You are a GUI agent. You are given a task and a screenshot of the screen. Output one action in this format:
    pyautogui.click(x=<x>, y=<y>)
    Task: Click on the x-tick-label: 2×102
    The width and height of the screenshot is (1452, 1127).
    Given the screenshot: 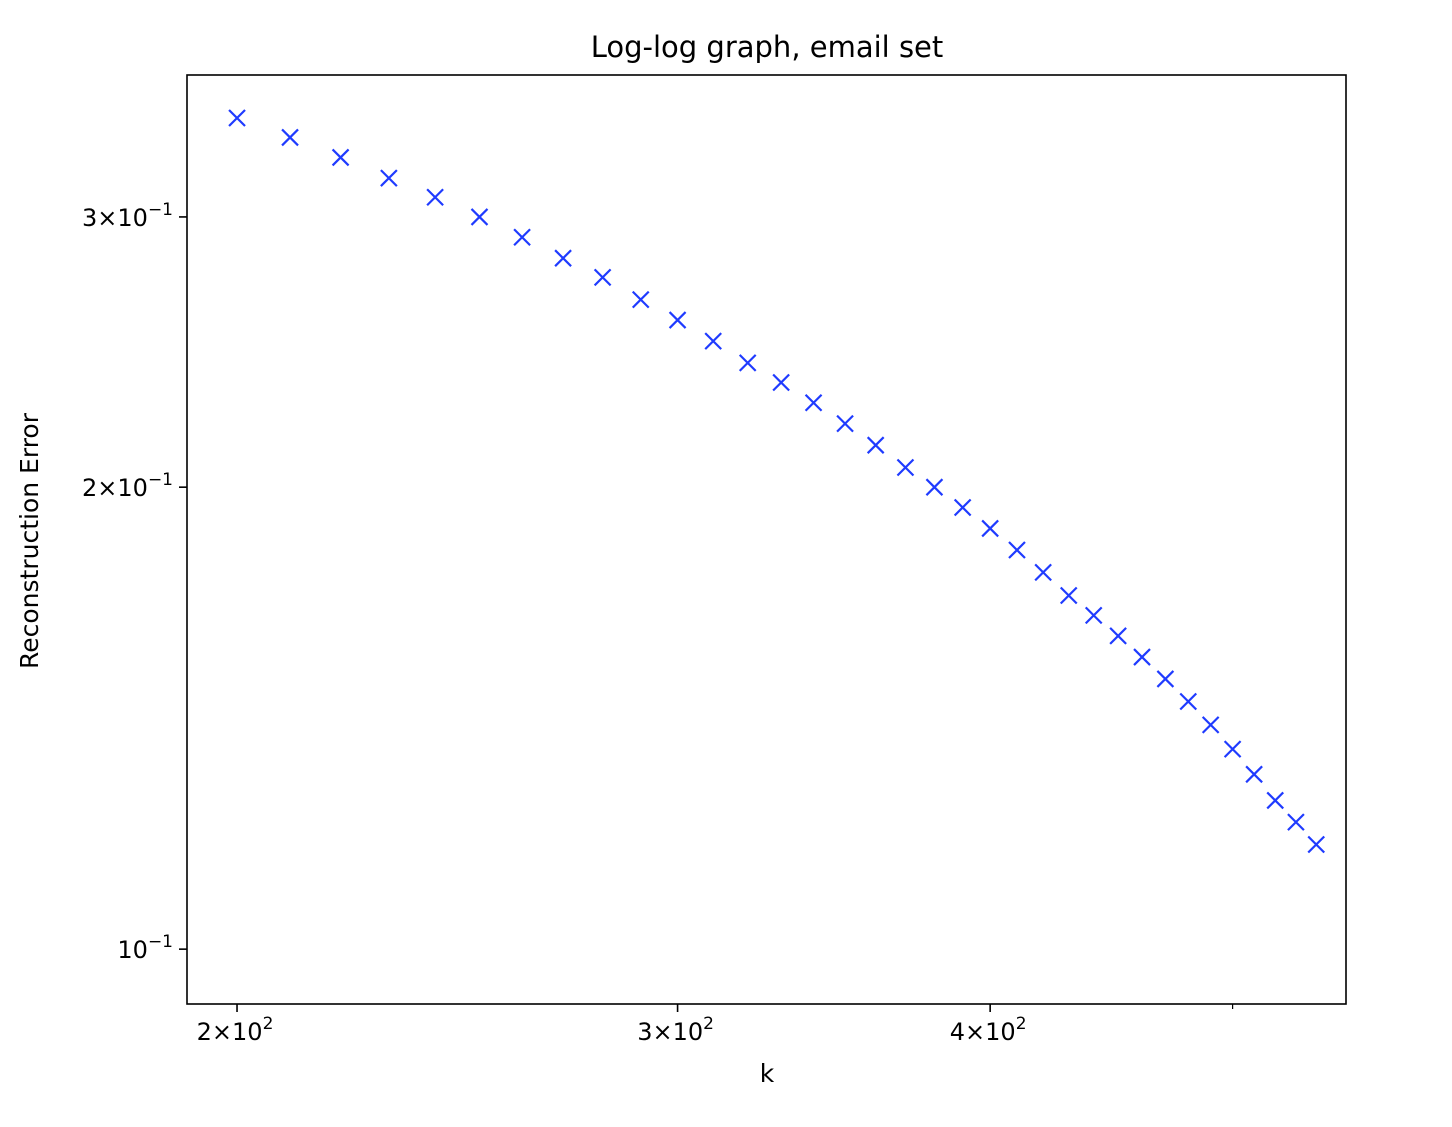 What is the action you would take?
    pyautogui.click(x=235, y=1030)
    